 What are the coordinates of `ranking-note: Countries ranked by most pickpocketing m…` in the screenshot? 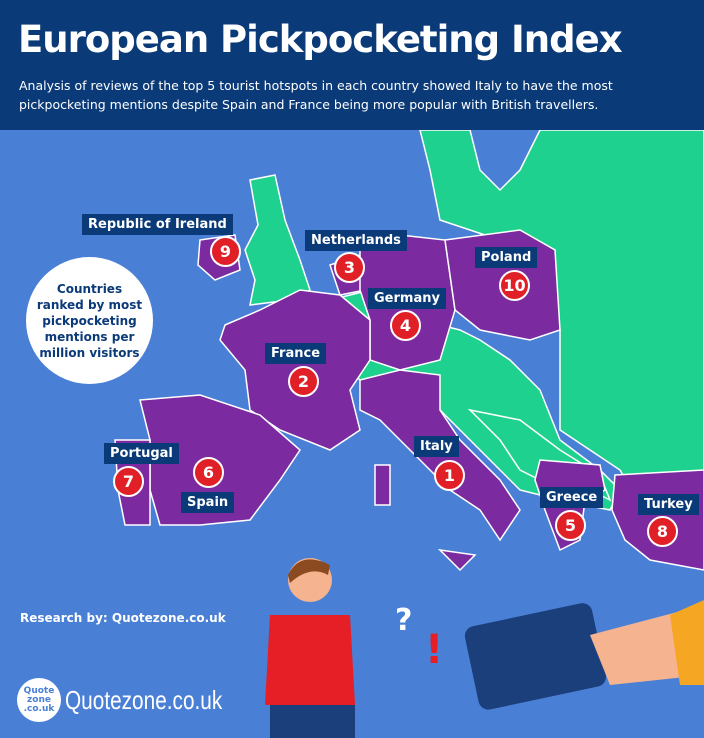 It's located at (89, 320).